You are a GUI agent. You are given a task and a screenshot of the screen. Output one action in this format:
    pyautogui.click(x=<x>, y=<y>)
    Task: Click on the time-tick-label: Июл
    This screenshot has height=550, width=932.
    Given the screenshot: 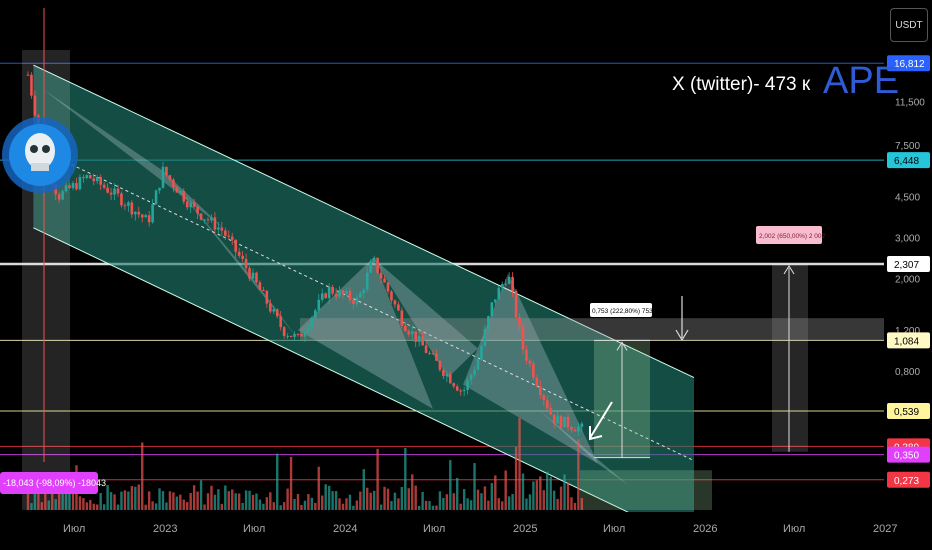 What is the action you would take?
    pyautogui.click(x=74, y=529)
    